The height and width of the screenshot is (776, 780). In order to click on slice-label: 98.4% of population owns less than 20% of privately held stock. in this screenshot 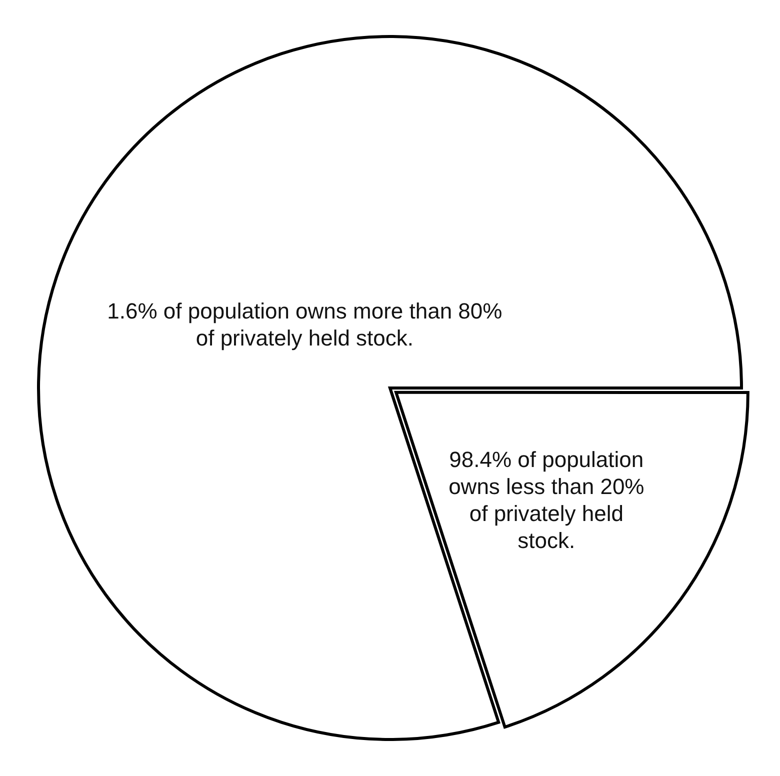, I will do `click(546, 500)`.